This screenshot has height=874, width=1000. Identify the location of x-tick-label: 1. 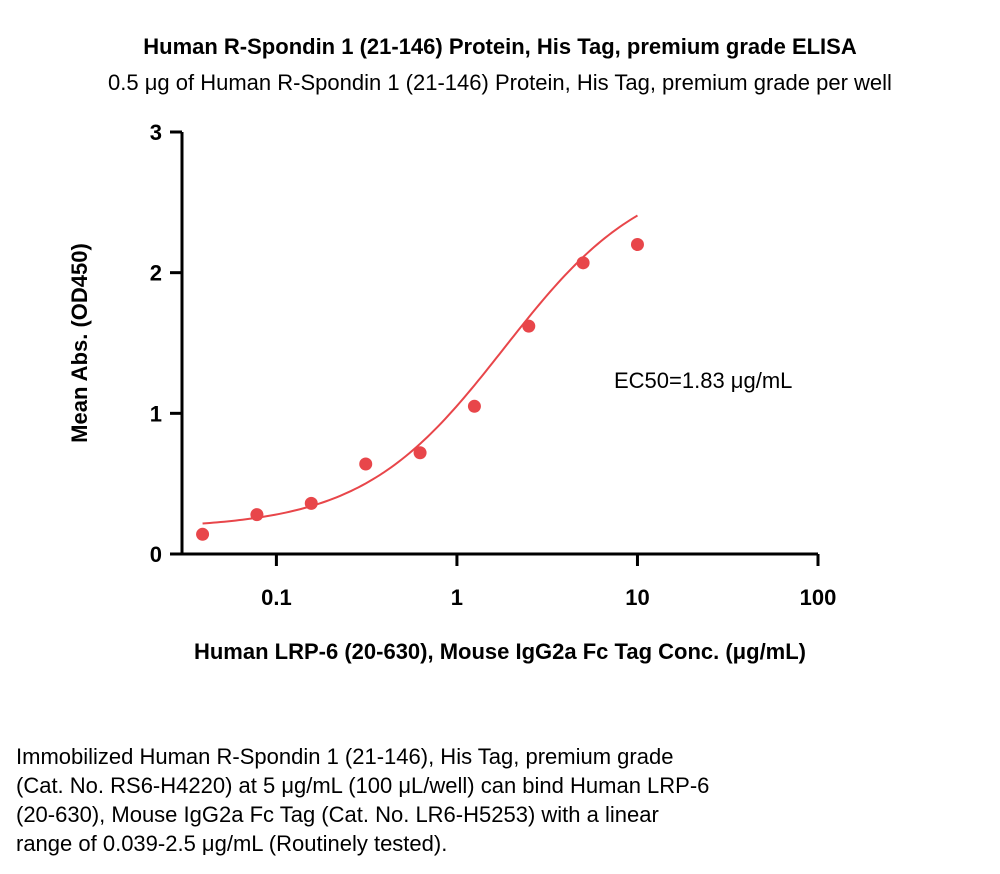
(457, 597).